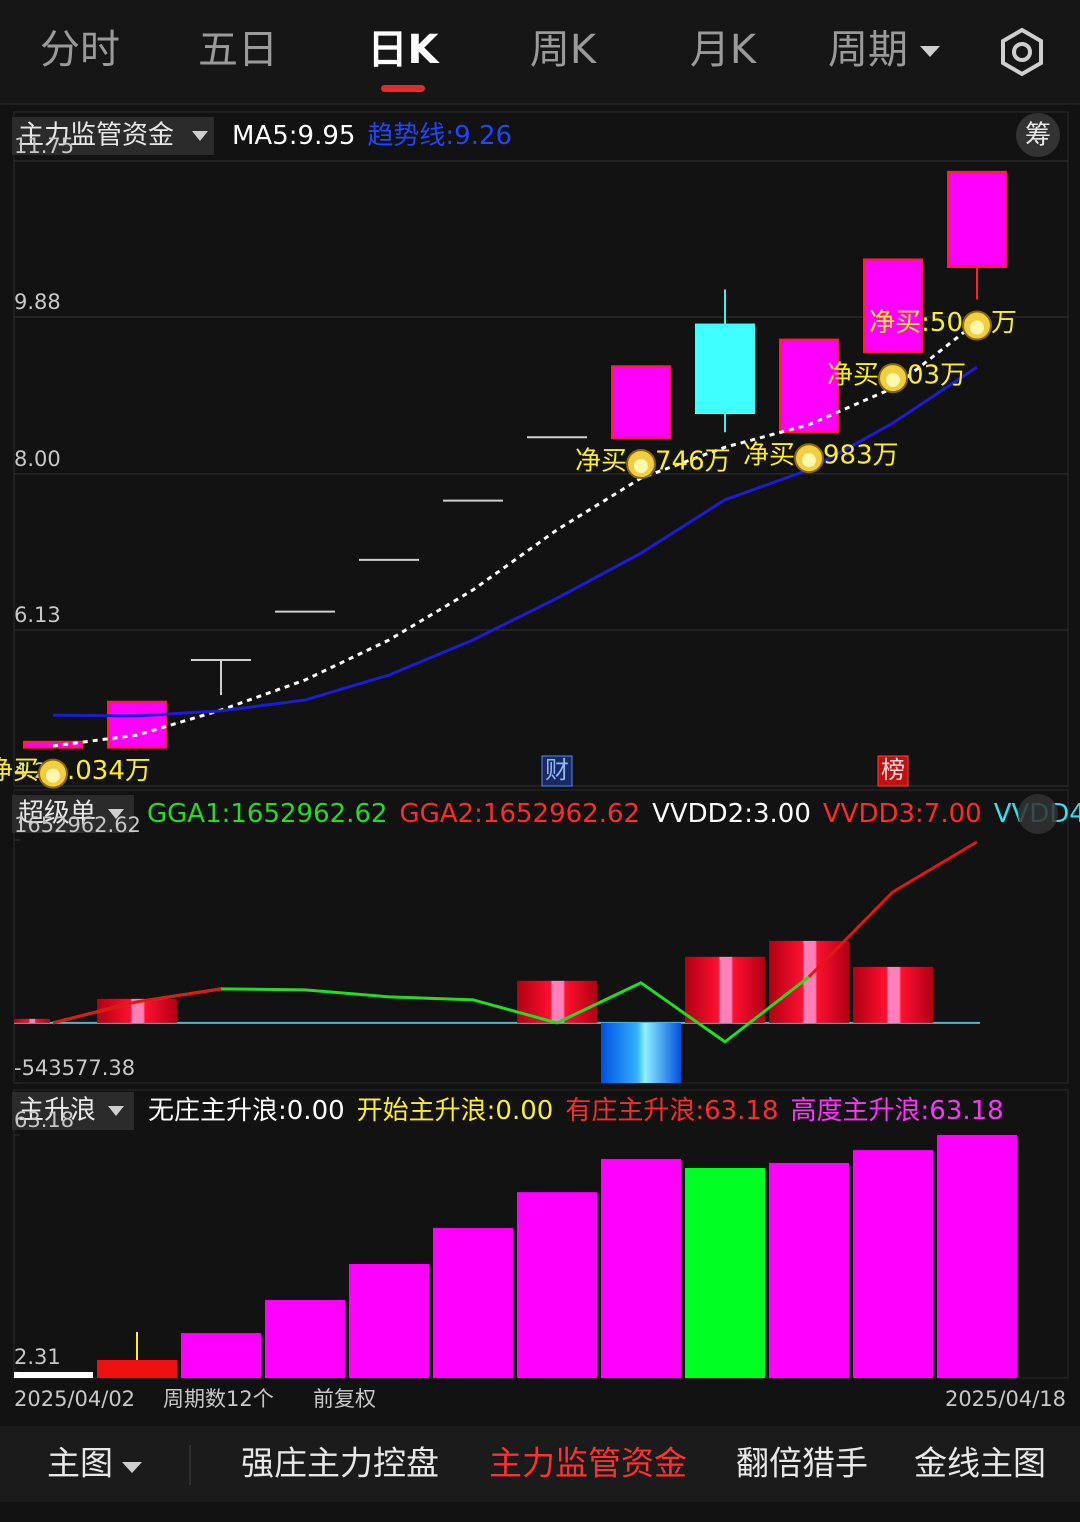  What do you see at coordinates (1004, 323) in the screenshot?
I see `net-buy-value: 万` at bounding box center [1004, 323].